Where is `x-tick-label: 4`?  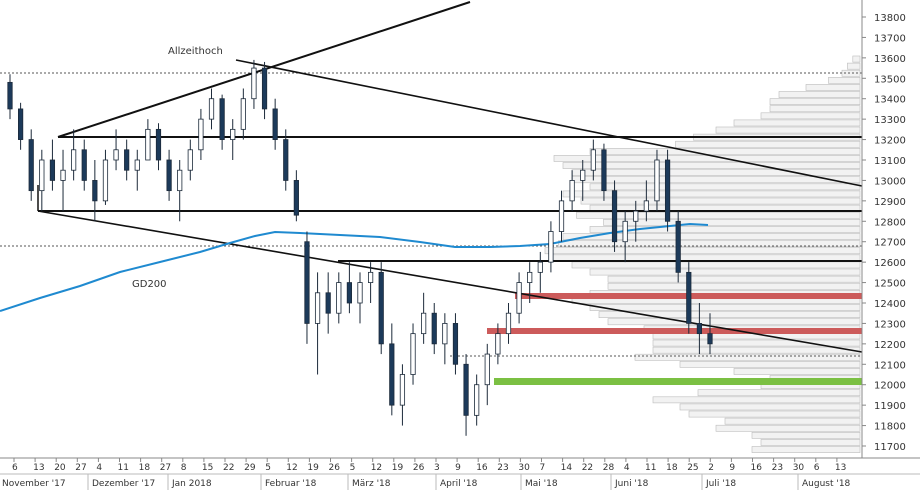
x-tick-label: 4 is located at coordinates (627, 468).